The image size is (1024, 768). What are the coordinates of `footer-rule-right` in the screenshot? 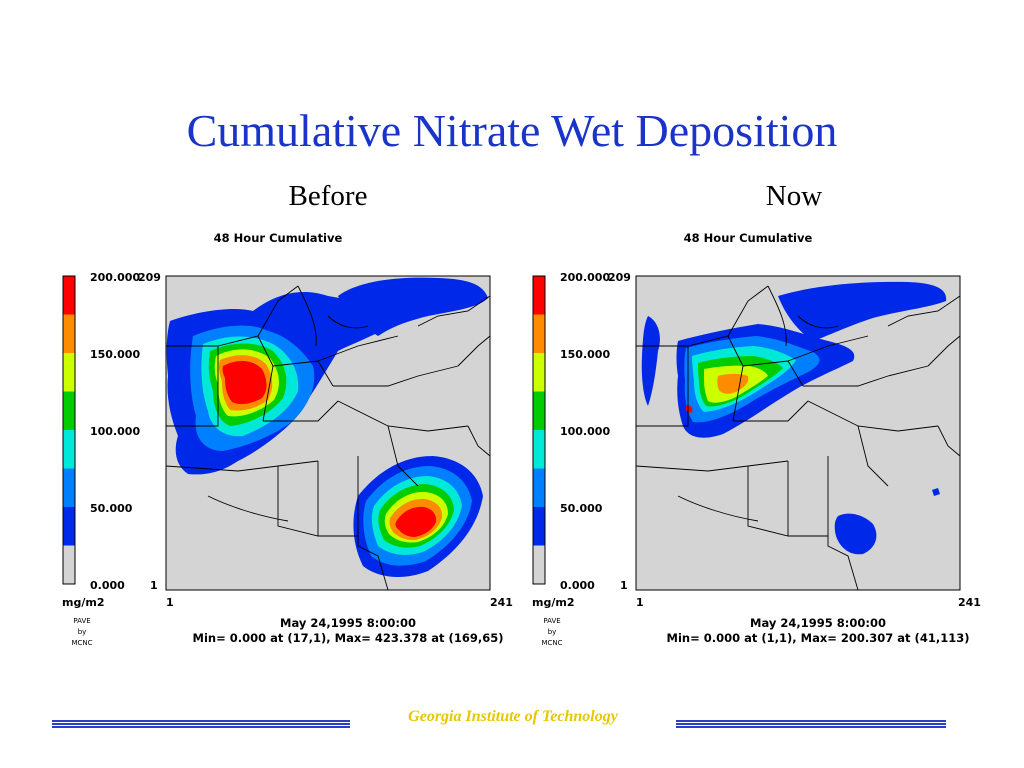 It's located at (811, 724).